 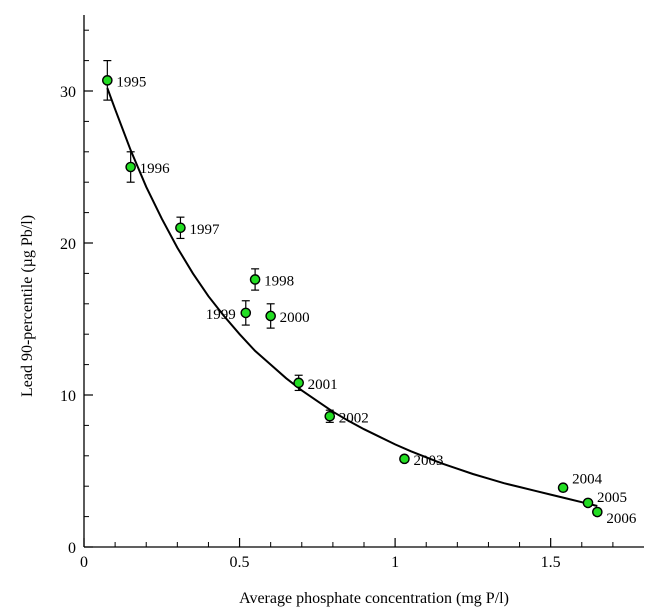 What do you see at coordinates (240, 562) in the screenshot?
I see `x-tick-label: 0.5` at bounding box center [240, 562].